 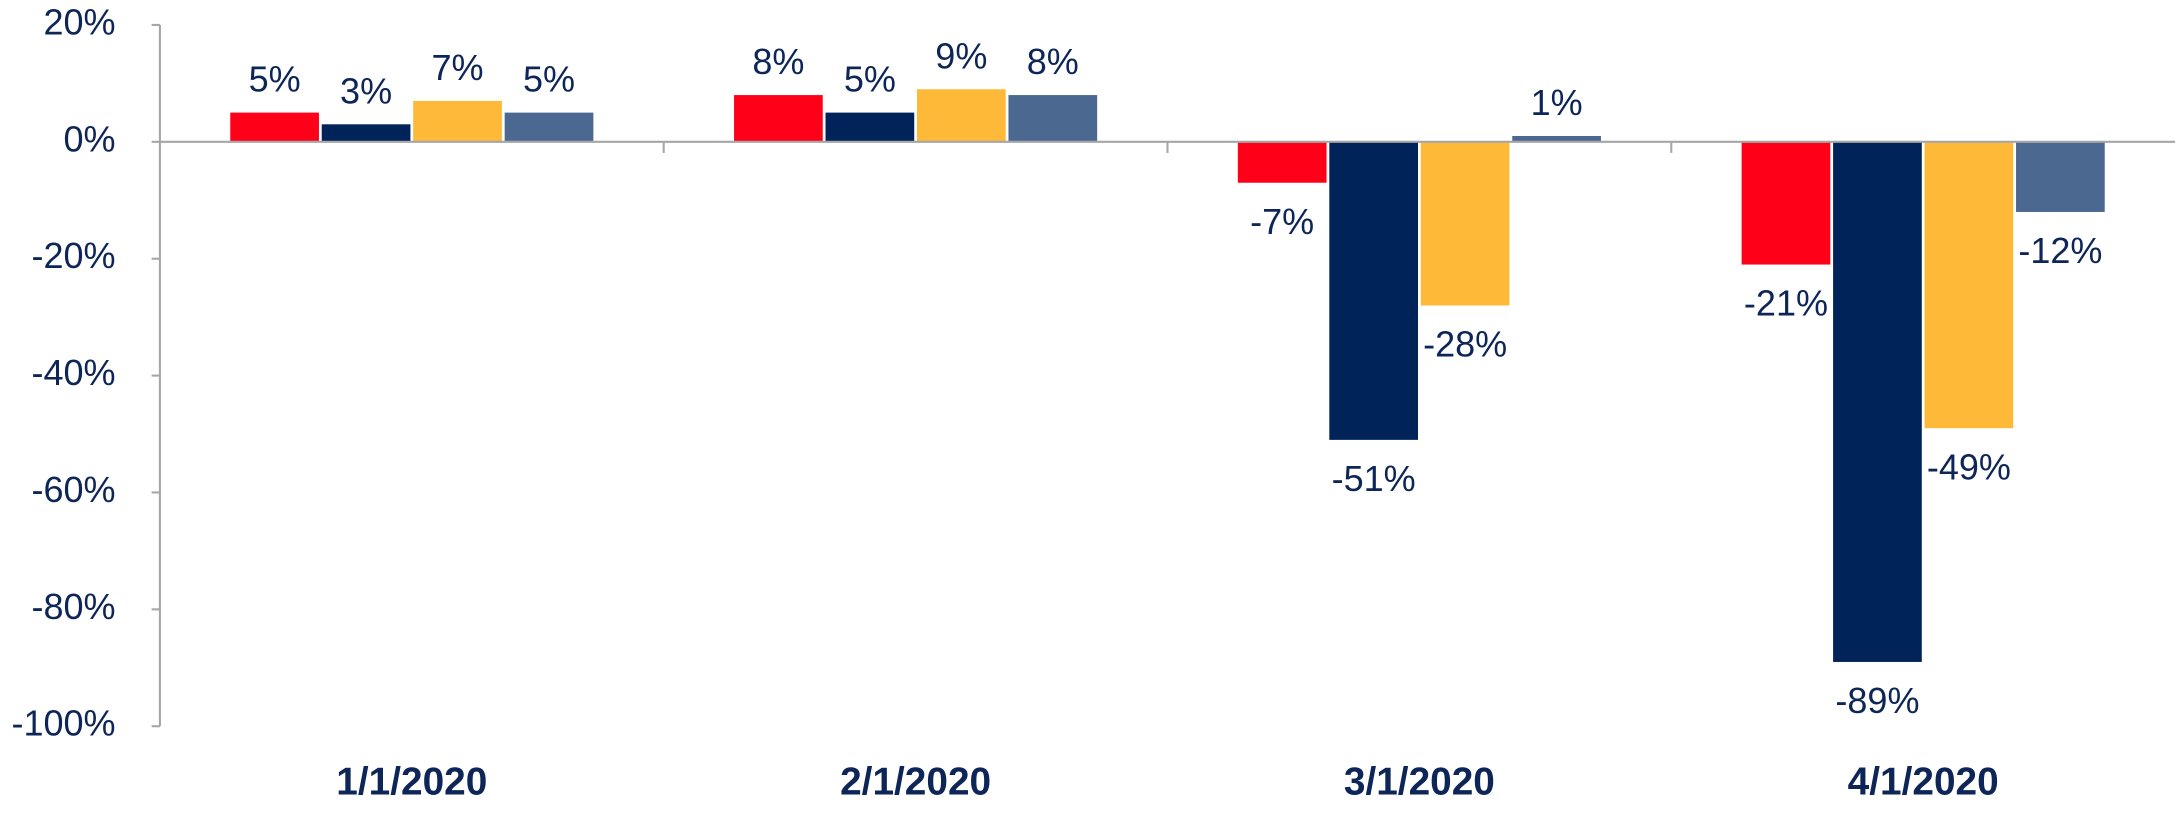 What do you see at coordinates (1969, 466) in the screenshot?
I see `data-label: -49%` at bounding box center [1969, 466].